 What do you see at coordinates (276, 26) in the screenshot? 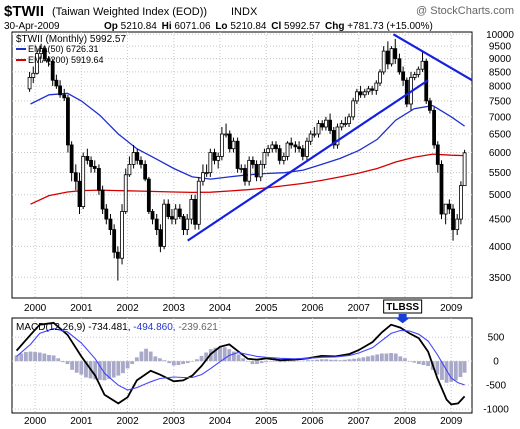
I see `ohlc-close-label: Cl` at bounding box center [276, 26].